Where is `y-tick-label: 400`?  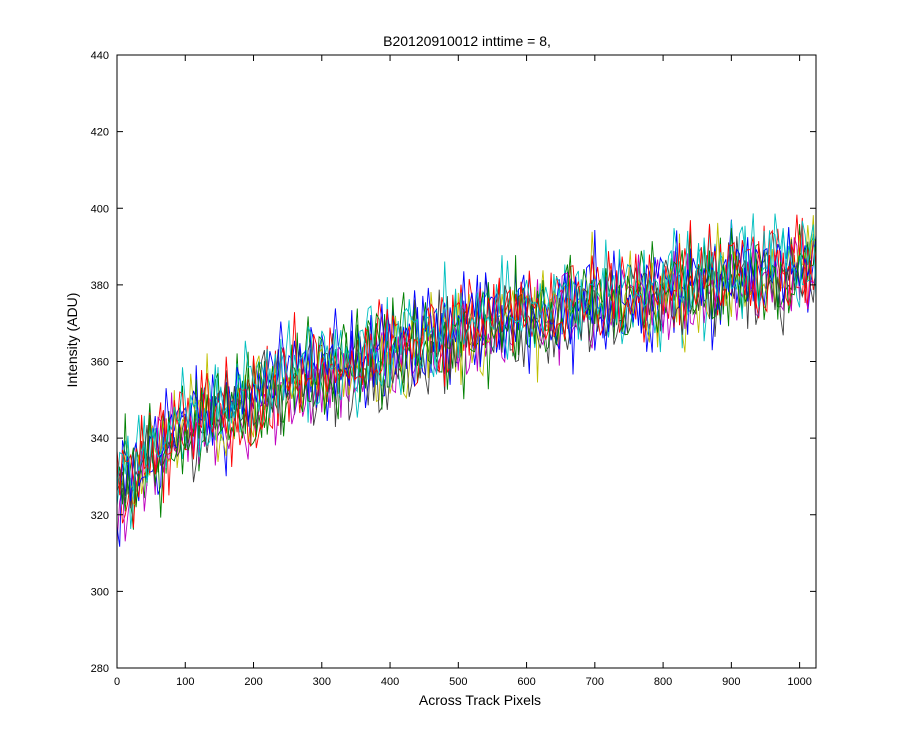 y-tick-label: 400 is located at coordinates (100, 209).